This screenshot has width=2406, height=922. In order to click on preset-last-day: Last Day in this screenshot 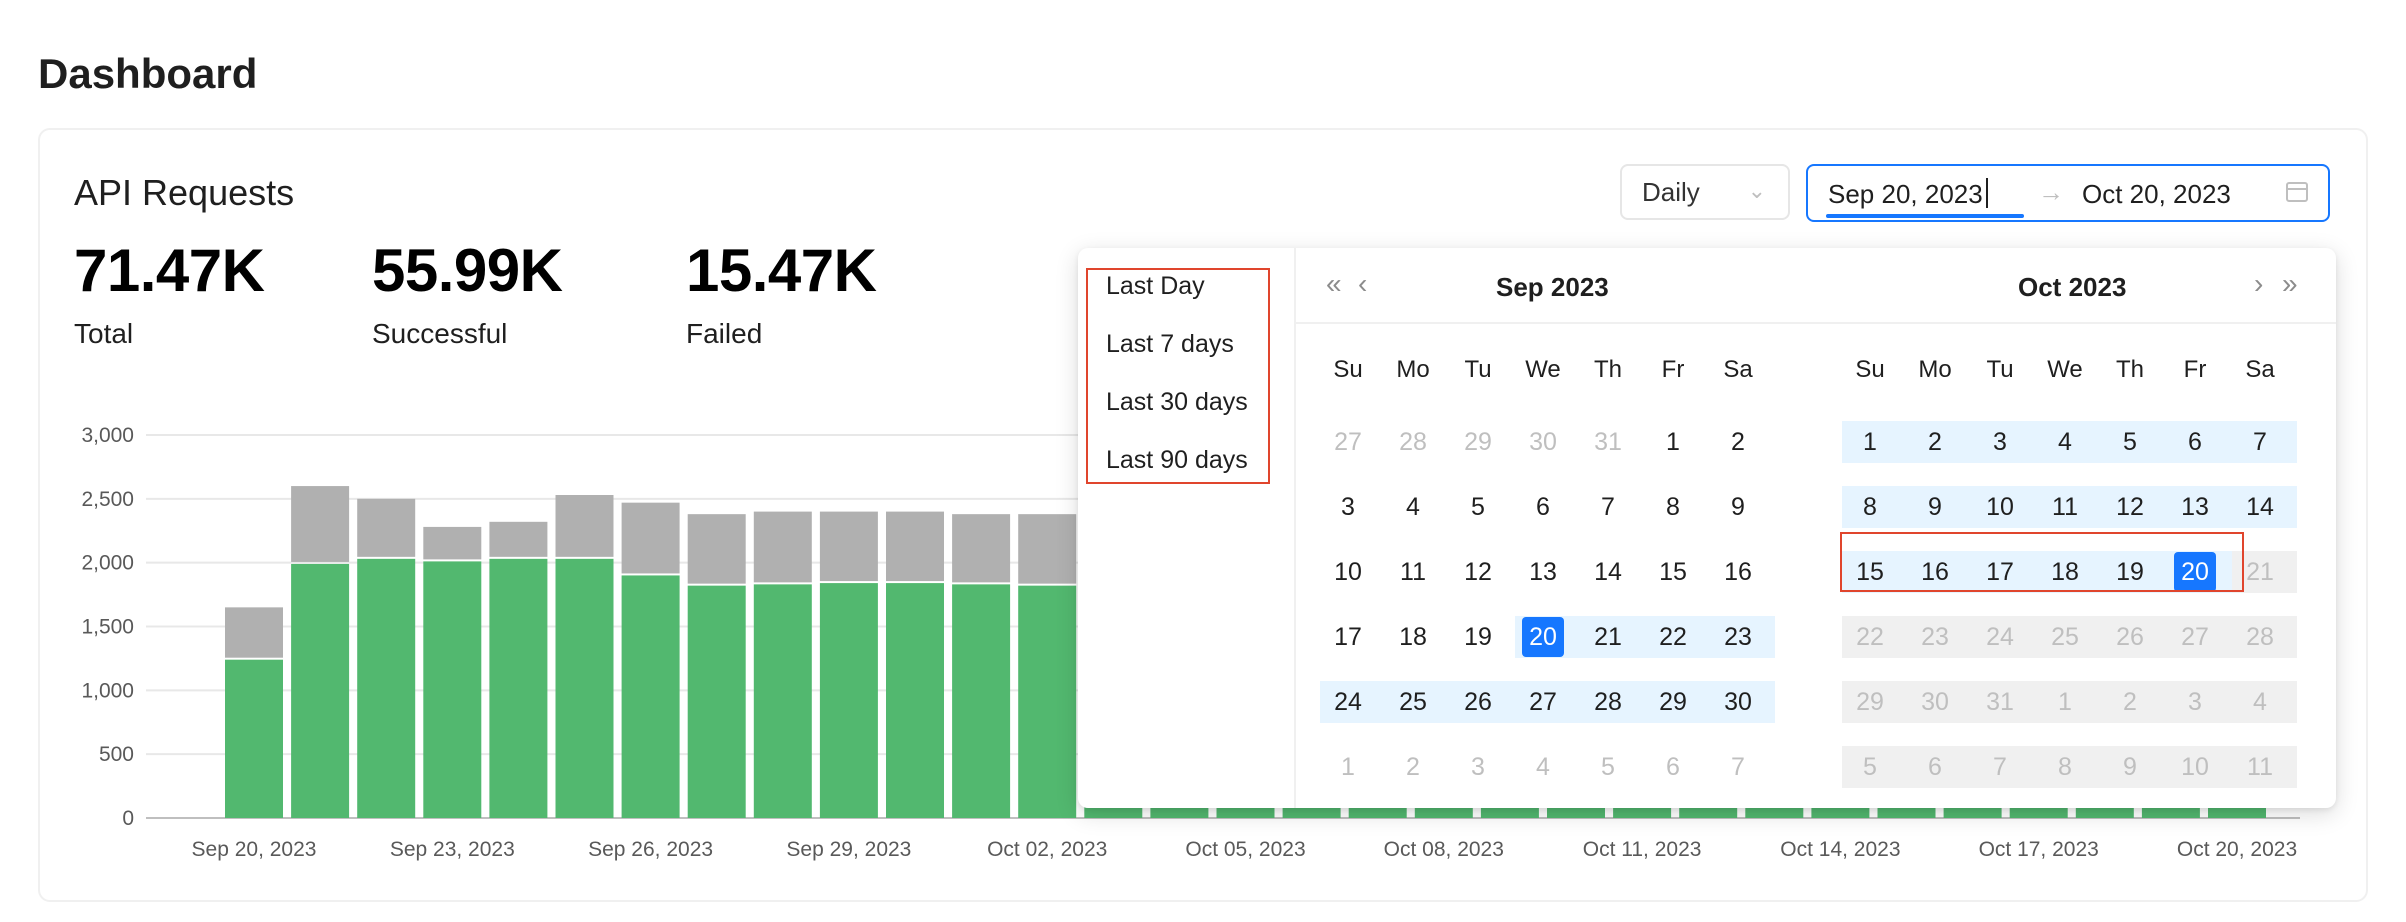, I will do `click(1155, 286)`.